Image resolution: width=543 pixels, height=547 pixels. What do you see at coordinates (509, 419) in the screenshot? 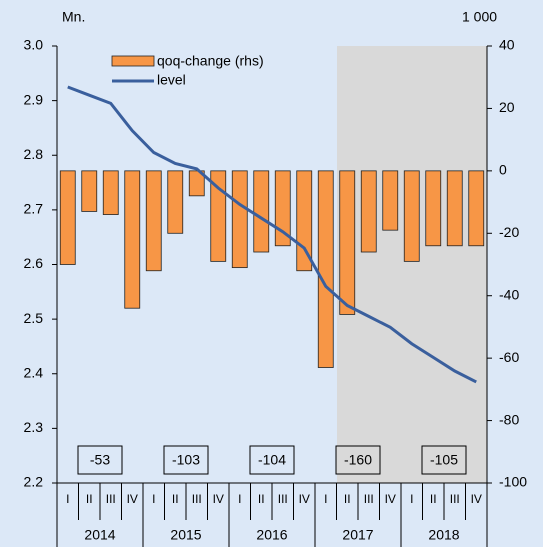
I see `y2-tick-label: -80` at bounding box center [509, 419].